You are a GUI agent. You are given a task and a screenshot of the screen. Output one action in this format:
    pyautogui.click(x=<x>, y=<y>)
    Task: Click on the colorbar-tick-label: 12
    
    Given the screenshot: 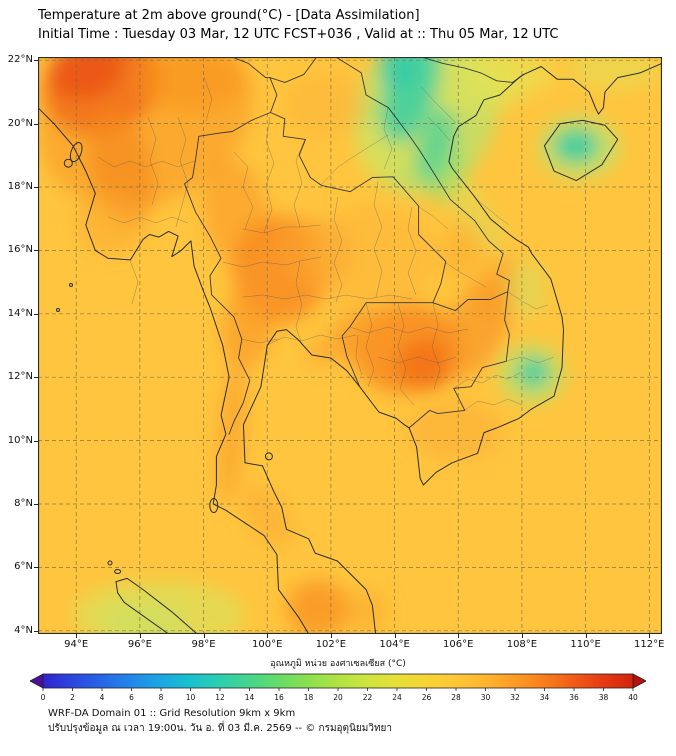 What is the action you would take?
    pyautogui.click(x=220, y=697)
    